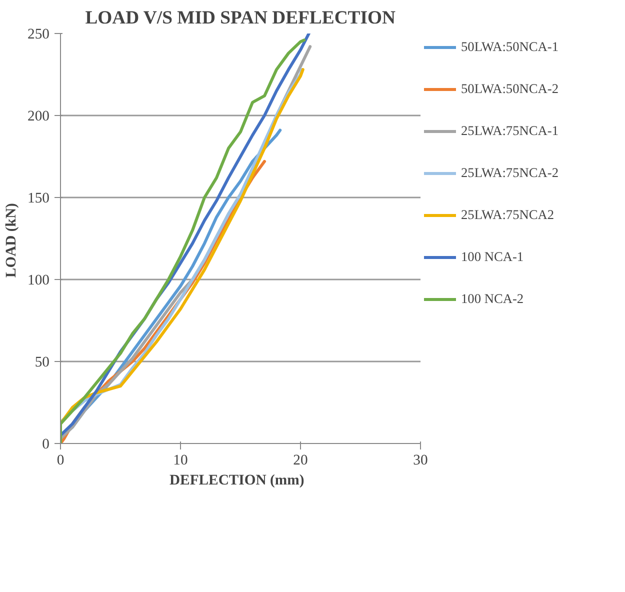 Image resolution: width=625 pixels, height=592 pixels. What do you see at coordinates (42, 362) in the screenshot?
I see `y-tick-label: 50` at bounding box center [42, 362].